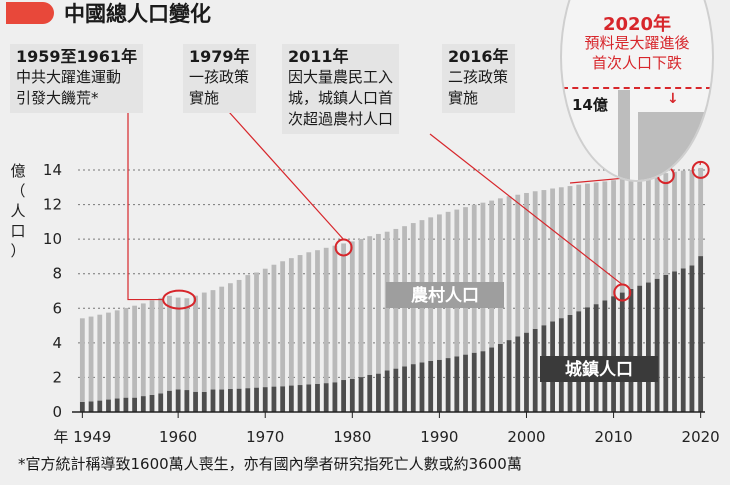  Describe the element at coordinates (343, 247) in the screenshot. I see `highlight-circle` at that location.